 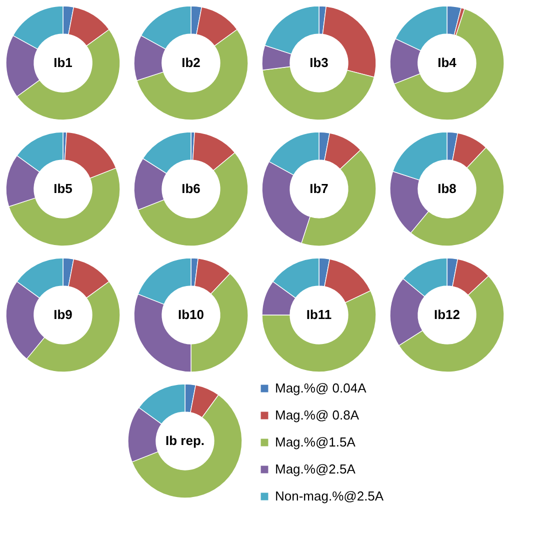 I want to click on text: Ib1, so click(x=63, y=62).